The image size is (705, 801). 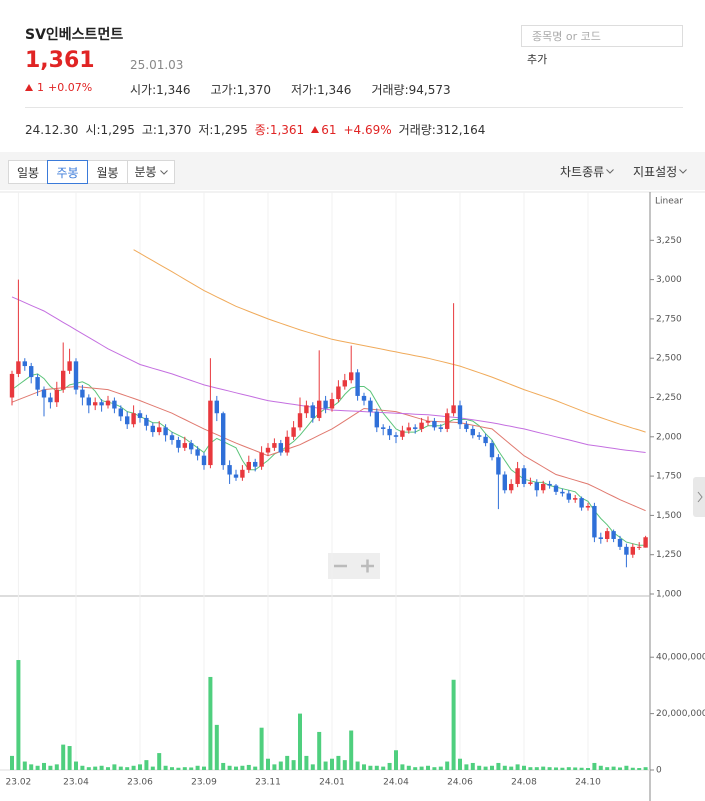 What do you see at coordinates (268, 783) in the screenshot?
I see `x-tick-label: 23.11` at bounding box center [268, 783].